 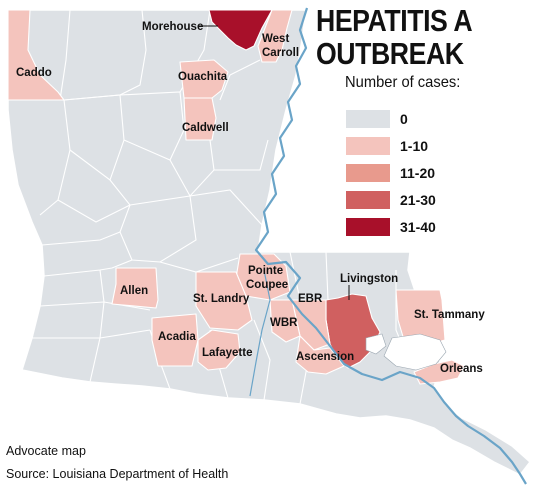 I want to click on legend-label: 11-20, so click(x=418, y=173).